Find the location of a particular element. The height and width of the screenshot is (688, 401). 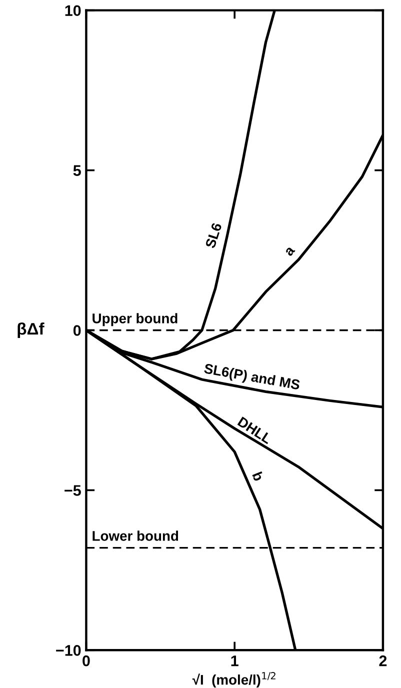

text: a is located at coordinates (290, 251).